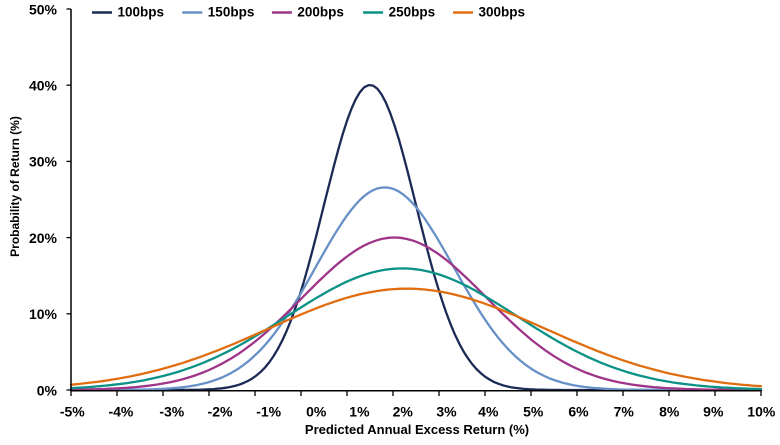 This screenshot has height=445, width=780. I want to click on svg-text: -2%, so click(220, 411).